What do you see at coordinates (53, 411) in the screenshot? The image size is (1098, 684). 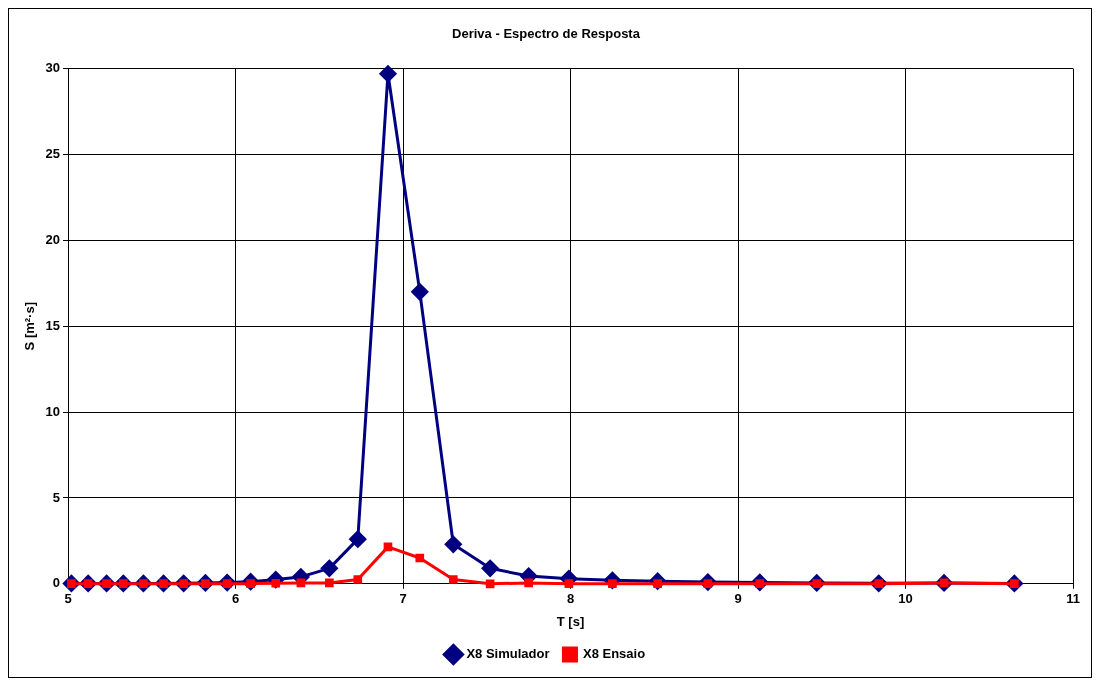 I see `y-tick-label: 10` at bounding box center [53, 411].